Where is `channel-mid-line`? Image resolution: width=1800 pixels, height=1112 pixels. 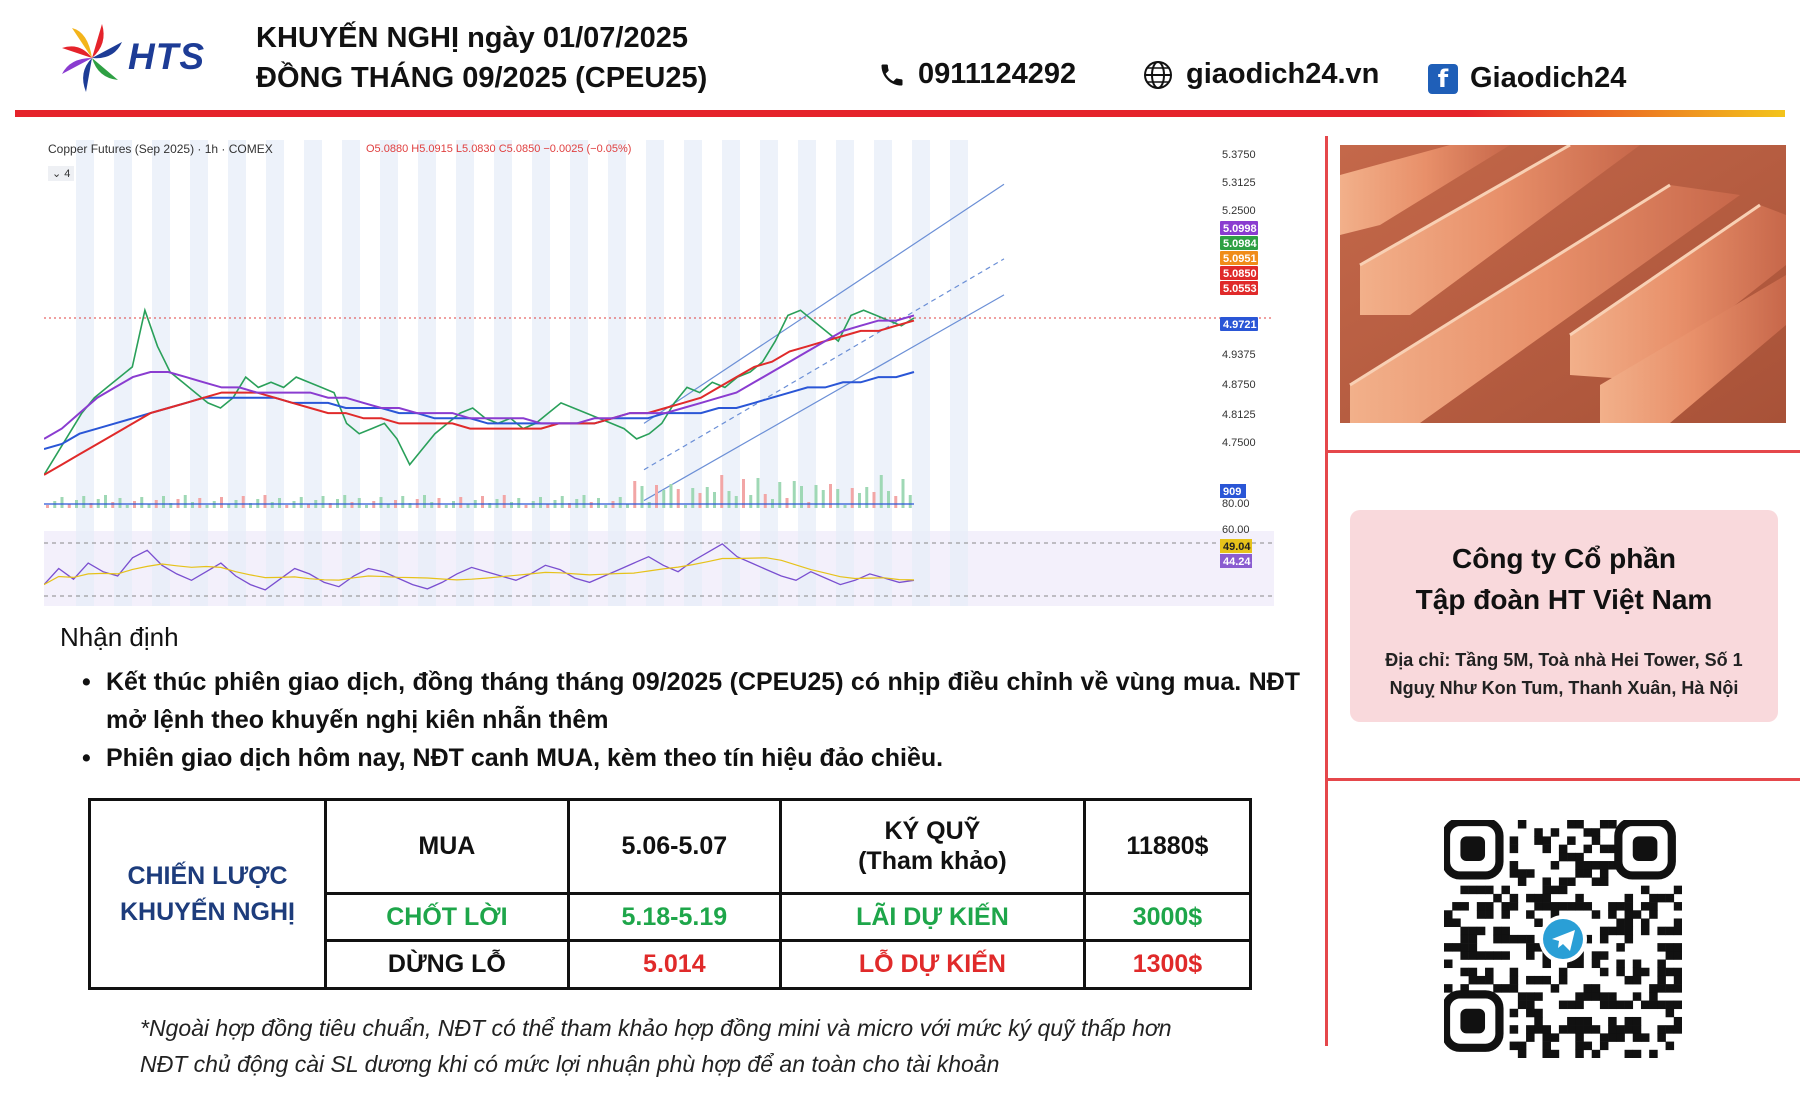 channel-mid-line is located at coordinates (824, 364).